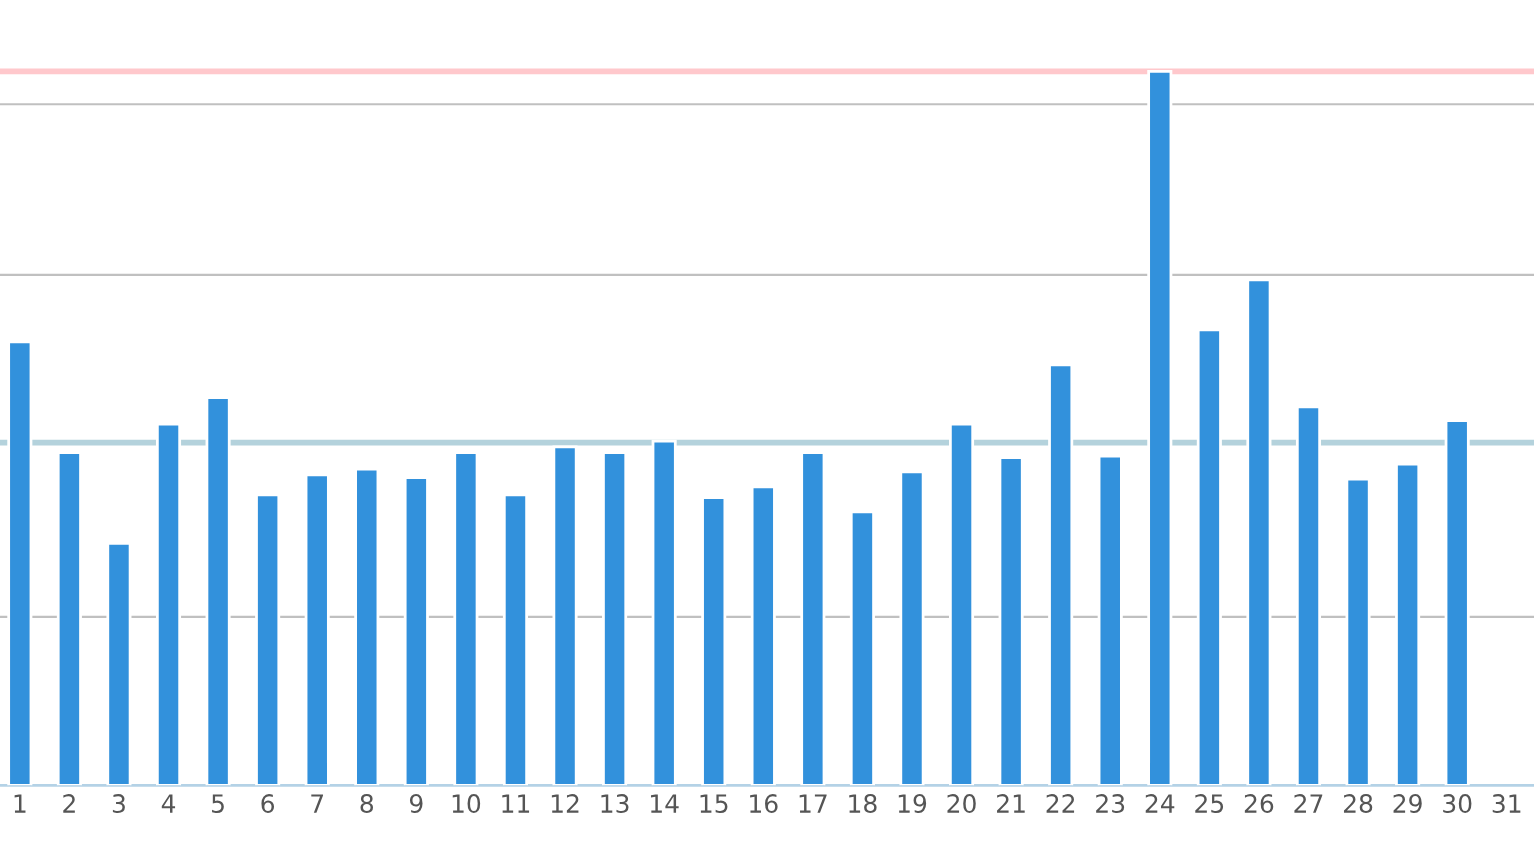  I want to click on x-tick-label: 25, so click(1209, 804).